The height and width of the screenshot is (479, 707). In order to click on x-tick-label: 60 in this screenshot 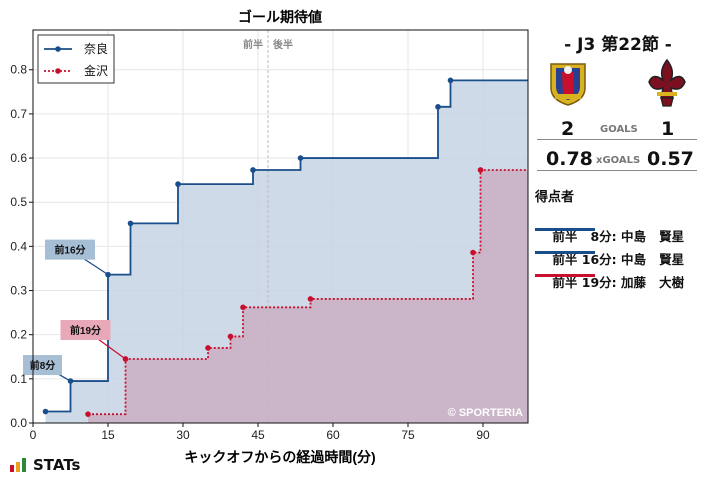, I will do `click(333, 435)`.